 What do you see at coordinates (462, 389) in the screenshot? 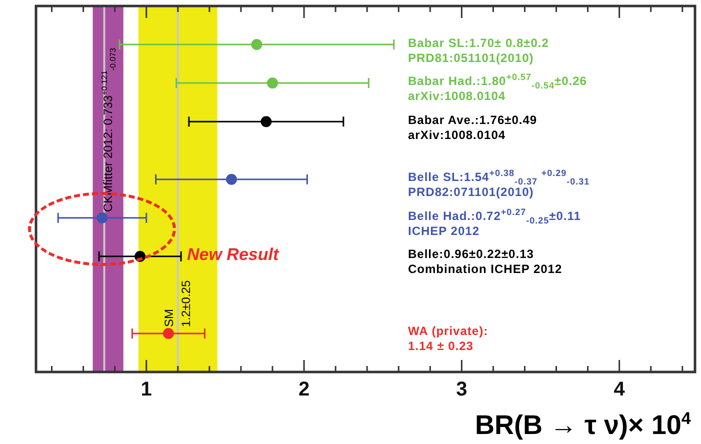
I see `x-tick-label: 3` at bounding box center [462, 389].